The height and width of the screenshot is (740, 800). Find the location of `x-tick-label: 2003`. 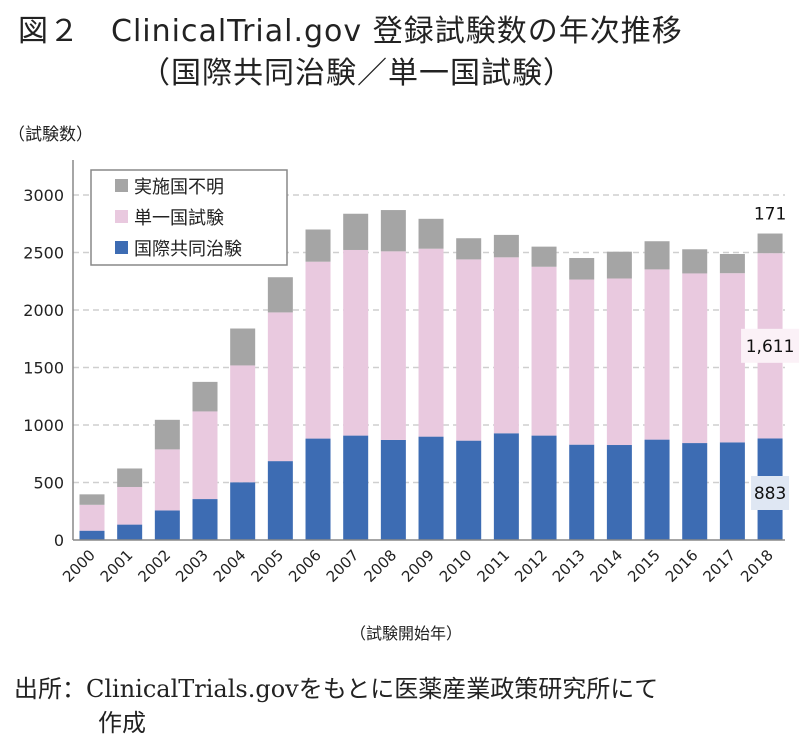

x-tick-label: 2003 is located at coordinates (192, 566).